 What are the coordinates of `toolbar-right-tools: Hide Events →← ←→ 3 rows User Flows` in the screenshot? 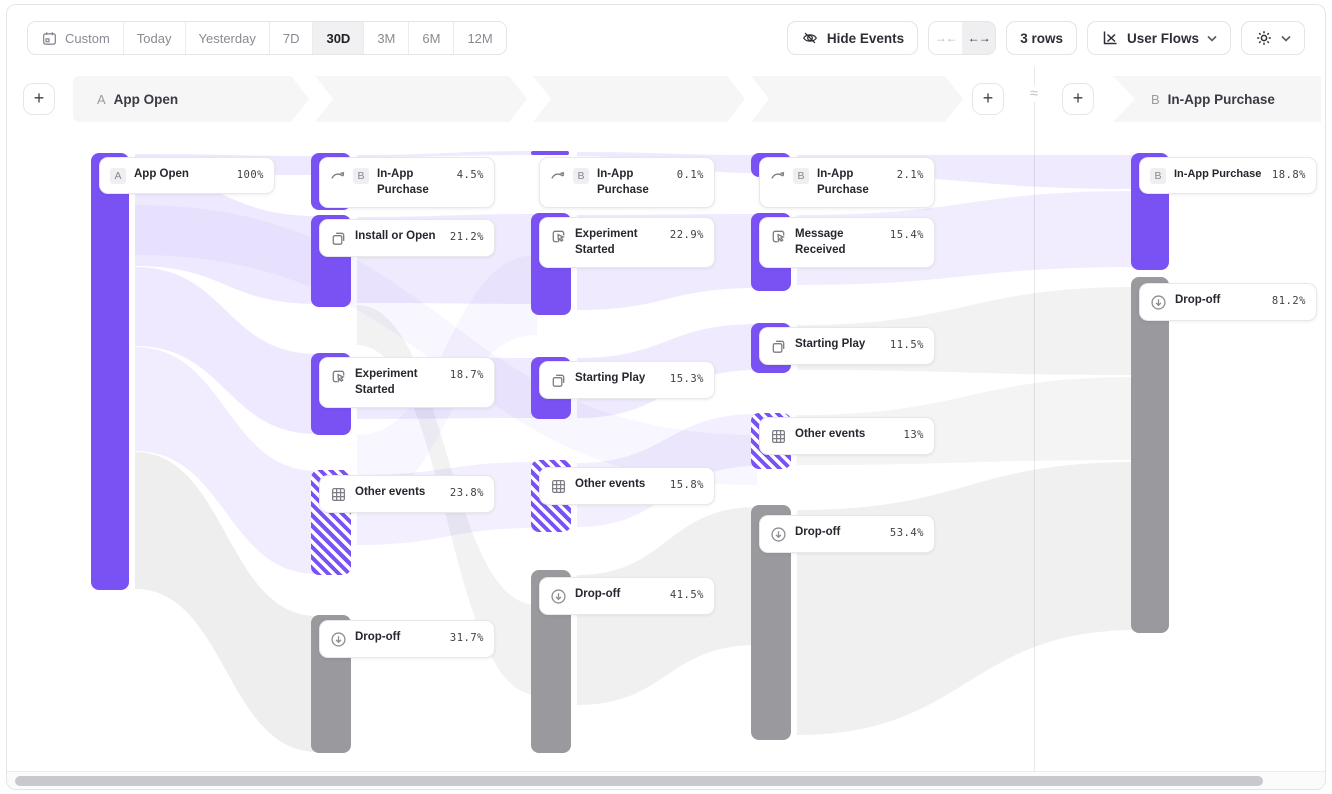 It's located at (1045, 38).